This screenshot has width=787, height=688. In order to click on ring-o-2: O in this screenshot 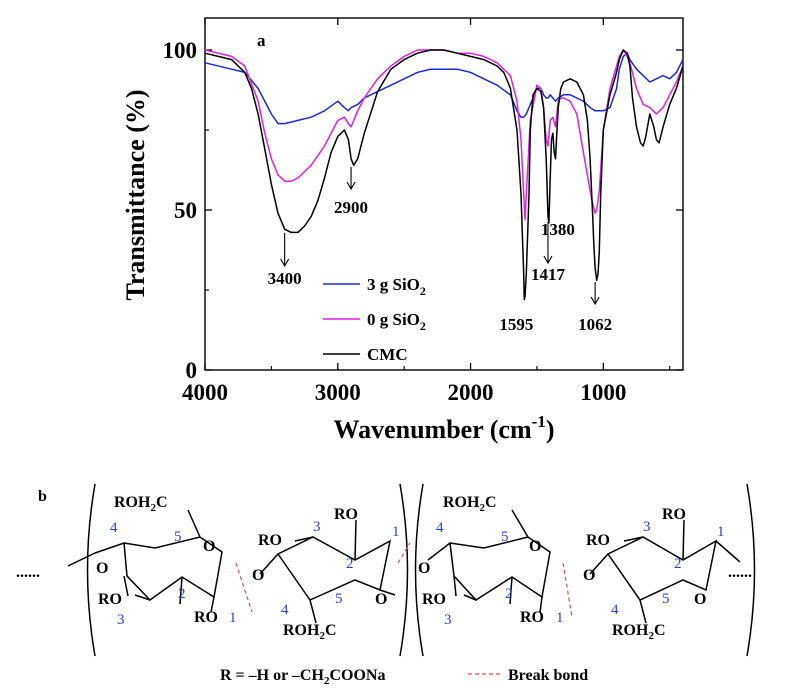, I will do `click(209, 546)`.